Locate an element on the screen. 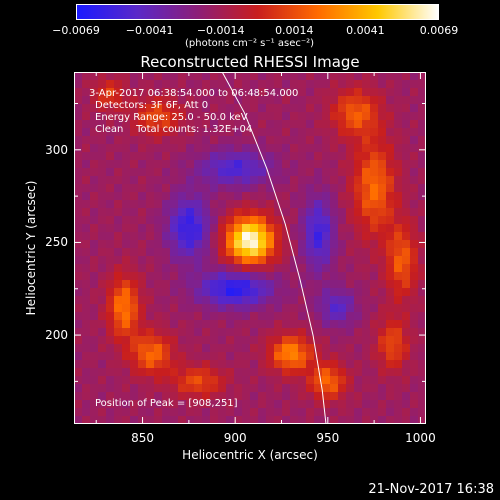 The image size is (500, 500). colorbar-tick-label: −0.0041 is located at coordinates (149, 30).